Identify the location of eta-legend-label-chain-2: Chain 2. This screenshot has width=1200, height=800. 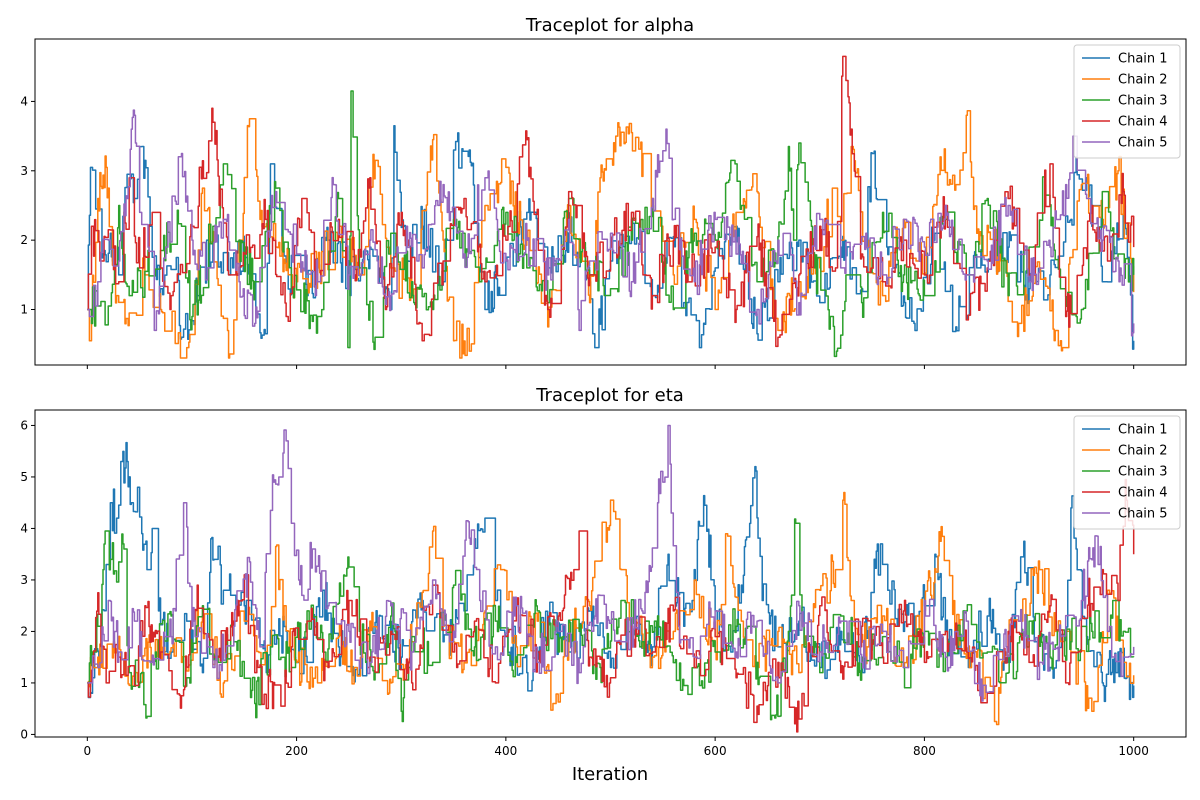
(1143, 451).